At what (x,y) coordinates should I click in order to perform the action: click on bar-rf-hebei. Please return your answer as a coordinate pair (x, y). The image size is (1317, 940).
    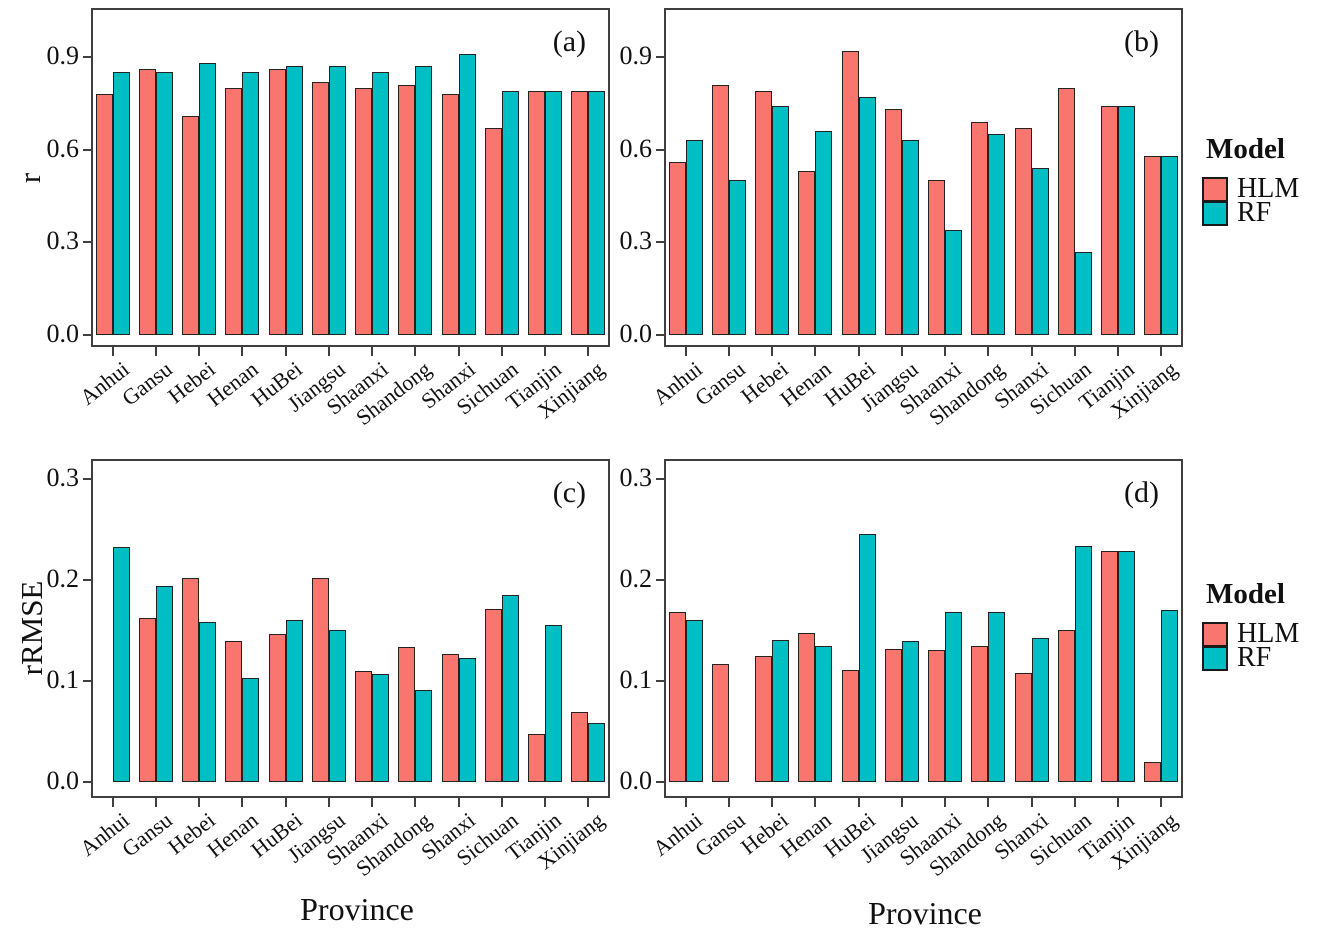
    Looking at the image, I should click on (208, 199).